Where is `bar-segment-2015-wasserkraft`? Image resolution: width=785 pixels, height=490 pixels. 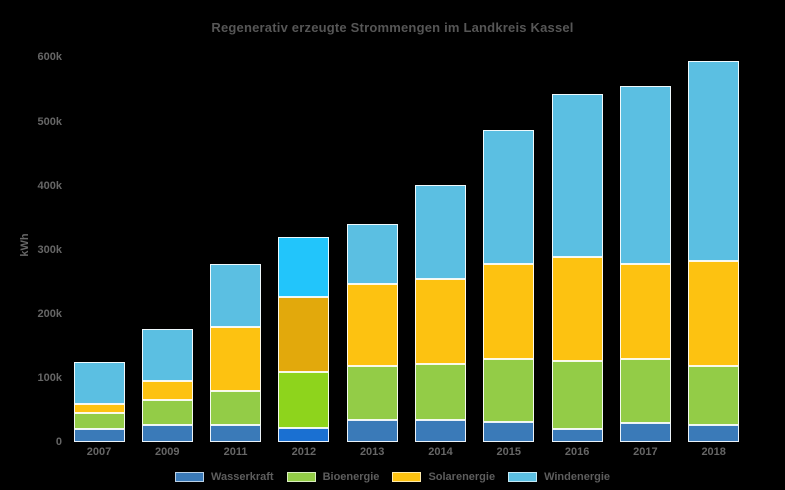
bar-segment-2015-wasserkraft is located at coordinates (509, 432).